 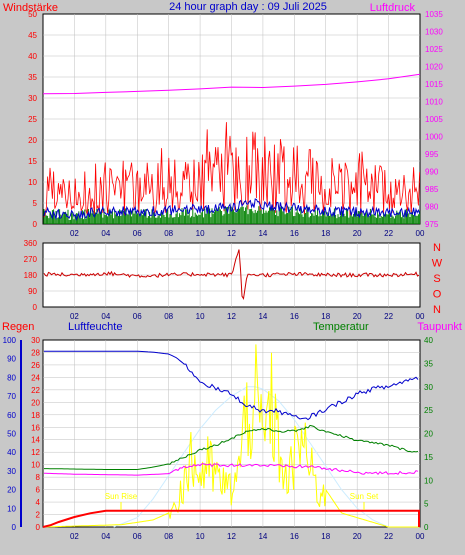 What do you see at coordinates (32, 98) in the screenshot?
I see `wind-tick-label: 30` at bounding box center [32, 98].